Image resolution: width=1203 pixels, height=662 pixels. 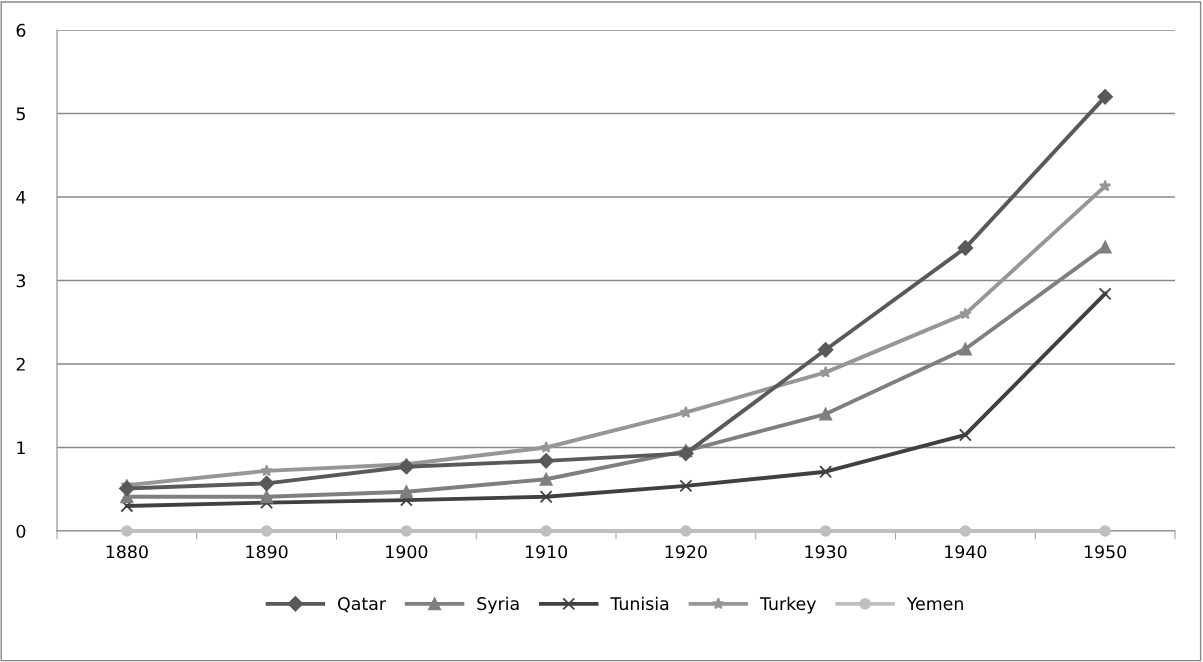 I want to click on y-tick-label: 6, so click(x=21, y=30).